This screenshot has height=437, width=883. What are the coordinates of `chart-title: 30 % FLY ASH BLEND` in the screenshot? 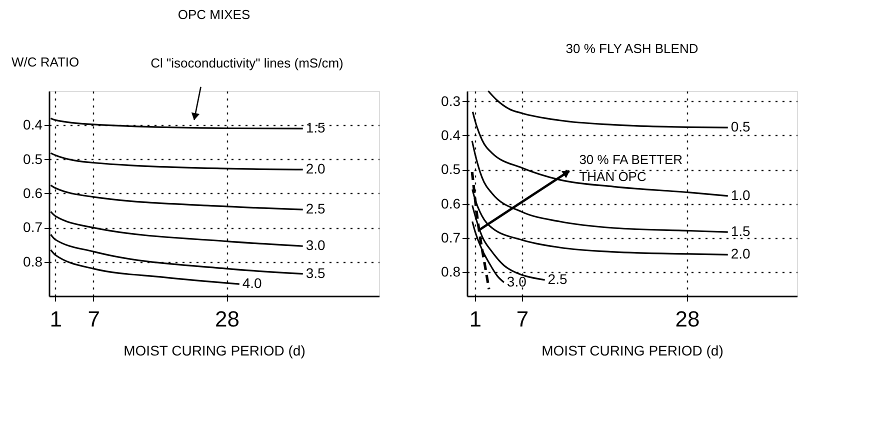 It's located at (632, 48).